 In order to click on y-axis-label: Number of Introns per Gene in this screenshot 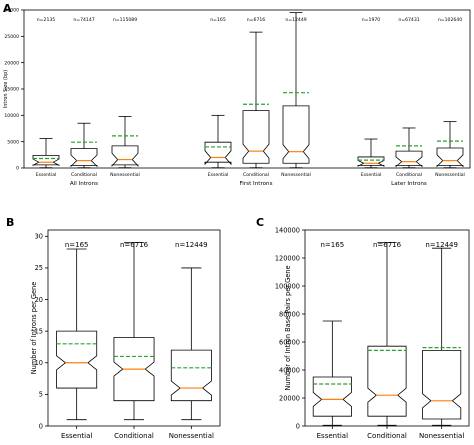, I will do `click(34, 328)`.